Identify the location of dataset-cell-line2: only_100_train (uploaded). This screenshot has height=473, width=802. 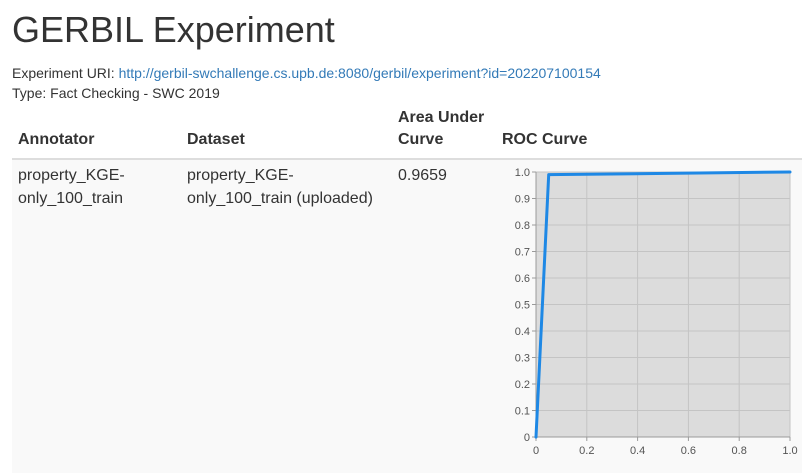
(280, 198).